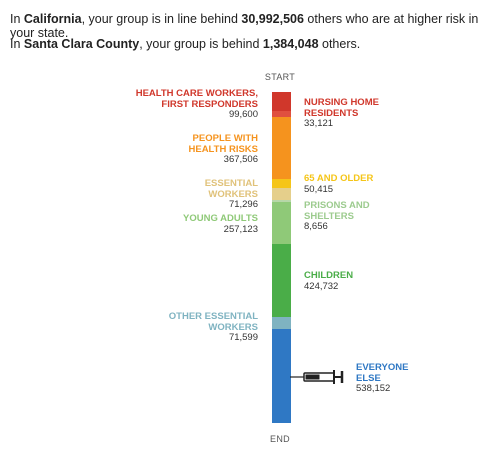  What do you see at coordinates (373, 388) in the screenshot?
I see `value-everyone-else: 538,152` at bounding box center [373, 388].